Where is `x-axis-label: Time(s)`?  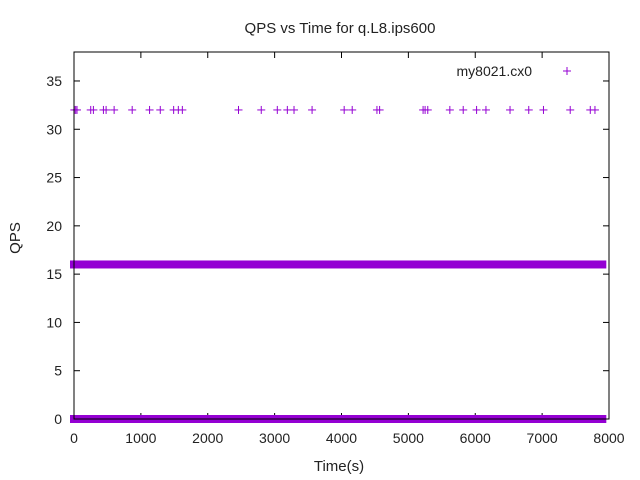 x-axis-label: Time(s) is located at coordinates (339, 466).